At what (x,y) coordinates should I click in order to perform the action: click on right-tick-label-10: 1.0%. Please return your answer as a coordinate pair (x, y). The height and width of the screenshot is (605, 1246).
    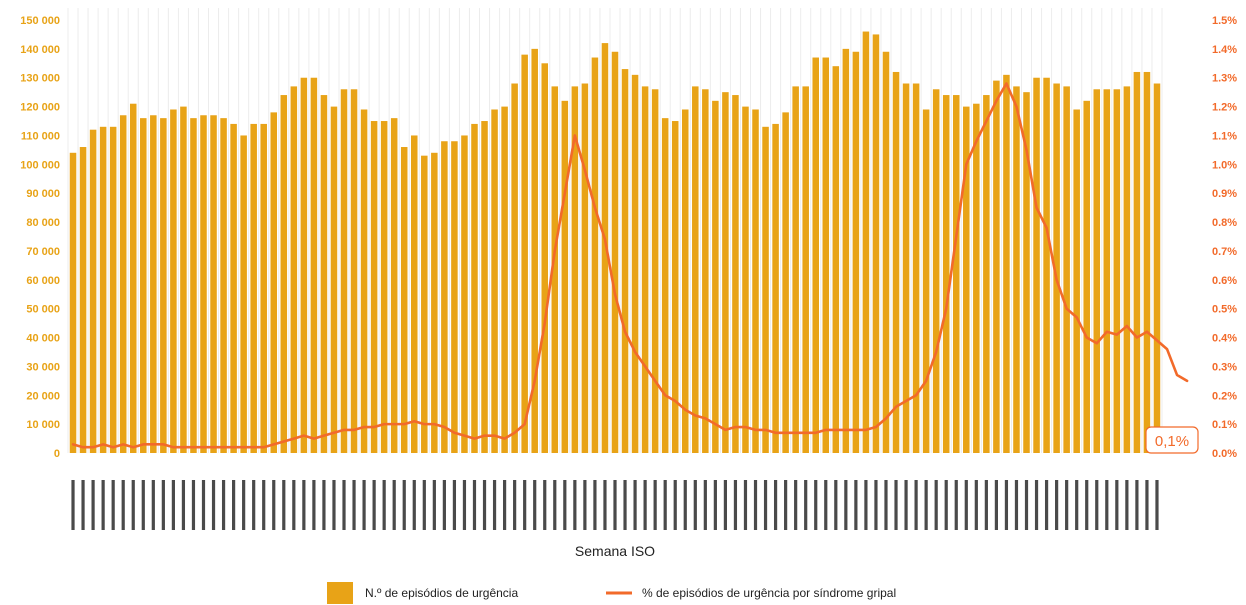
    Looking at the image, I should click on (1224, 165).